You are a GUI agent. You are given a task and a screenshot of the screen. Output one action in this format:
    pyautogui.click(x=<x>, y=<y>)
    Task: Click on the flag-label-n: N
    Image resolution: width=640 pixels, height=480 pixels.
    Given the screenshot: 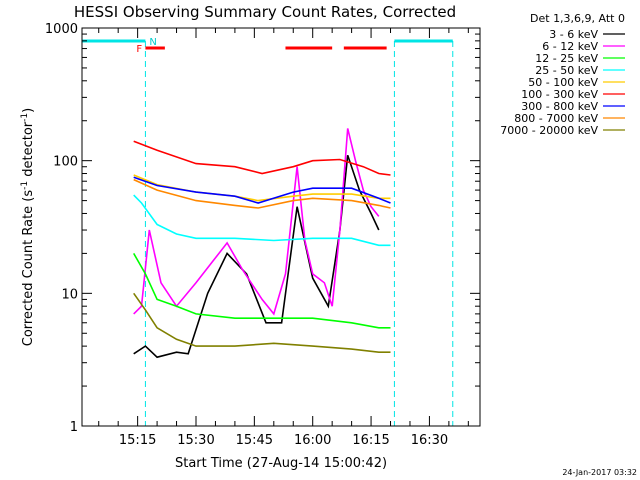 What is the action you would take?
    pyautogui.click(x=152, y=42)
    